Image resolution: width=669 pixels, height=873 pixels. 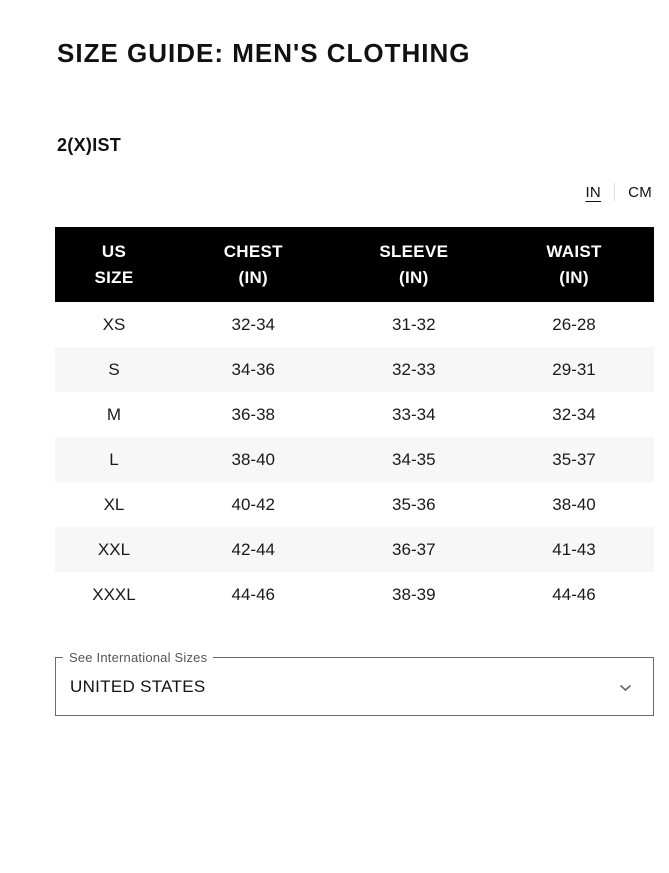 I want to click on cell-us-size: XXL, so click(x=114, y=549).